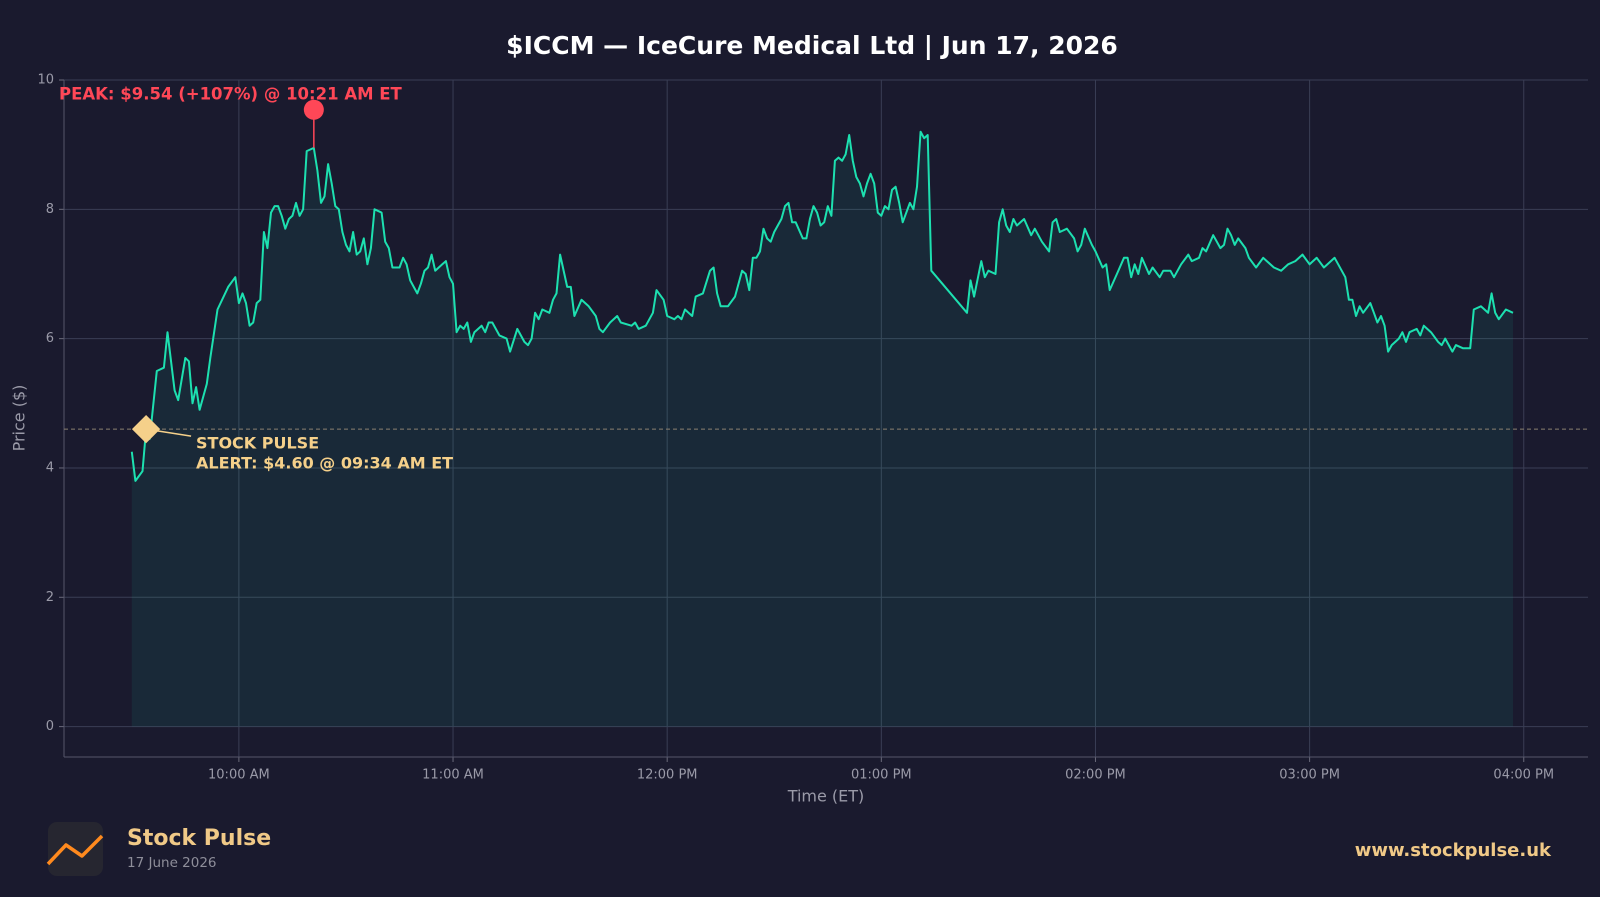 This screenshot has width=1600, height=897. Describe the element at coordinates (1453, 850) in the screenshot. I see `website: www.stockpulse.uk` at that location.